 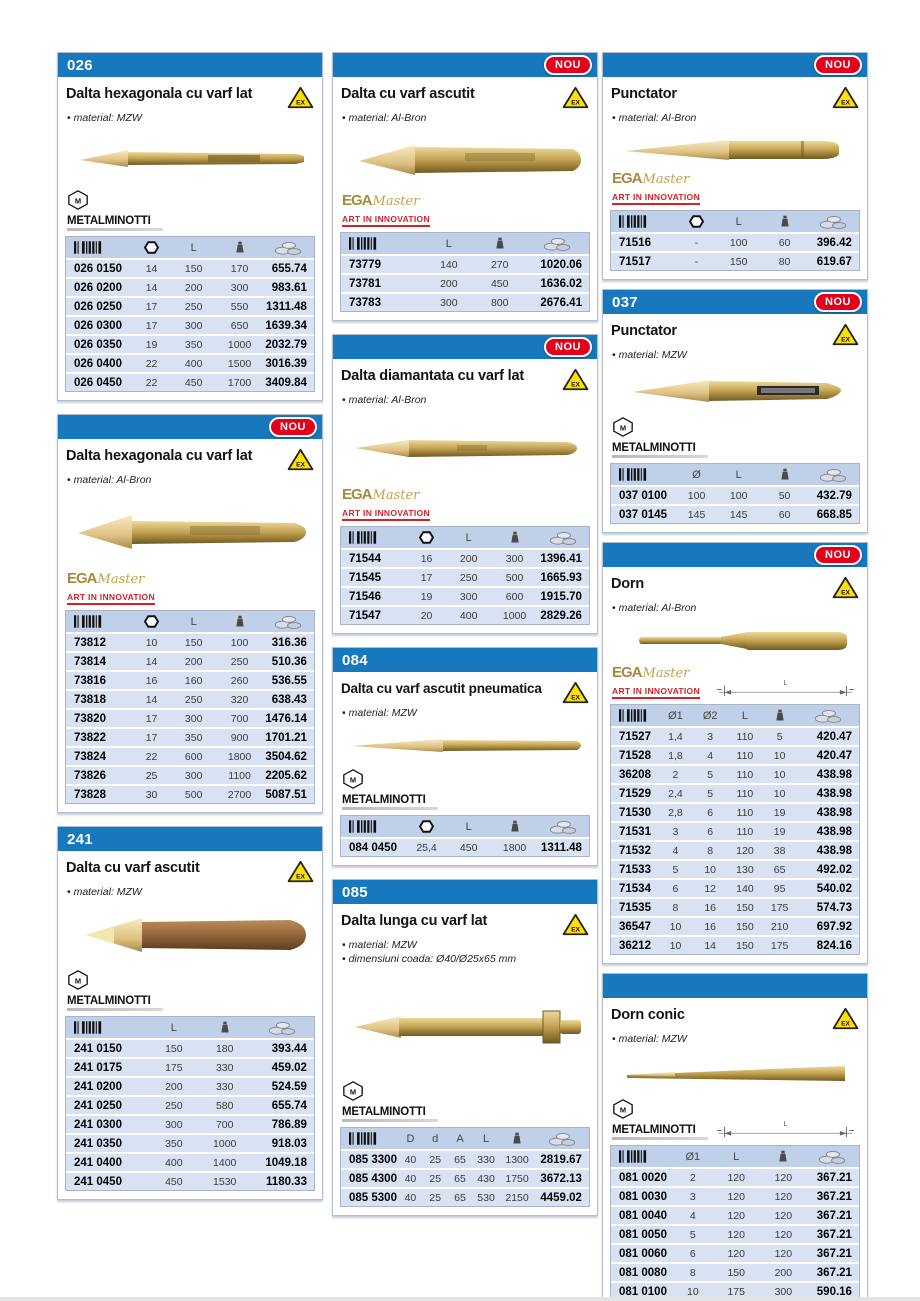 What do you see at coordinates (845, 1024) in the screenshot?
I see `svg-text: EX` at bounding box center [845, 1024].